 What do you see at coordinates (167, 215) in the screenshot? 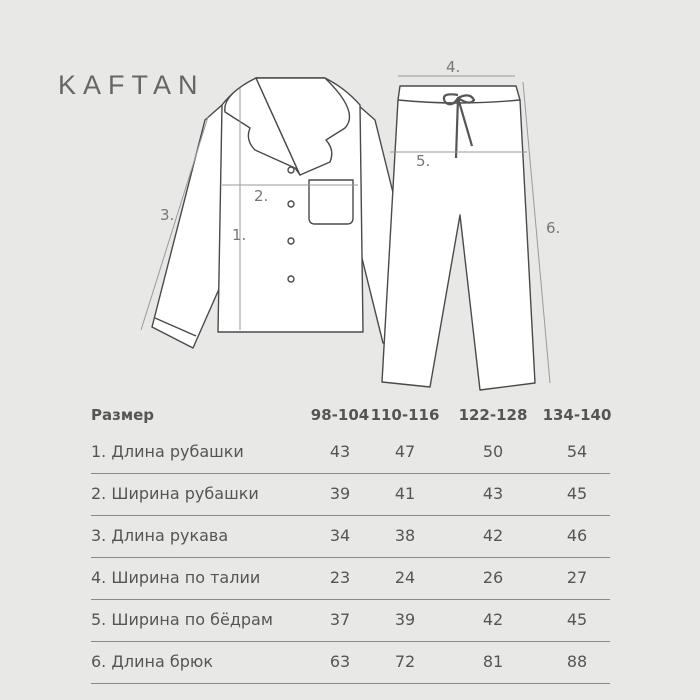
I see `measure-label-3: 3.` at bounding box center [167, 215].